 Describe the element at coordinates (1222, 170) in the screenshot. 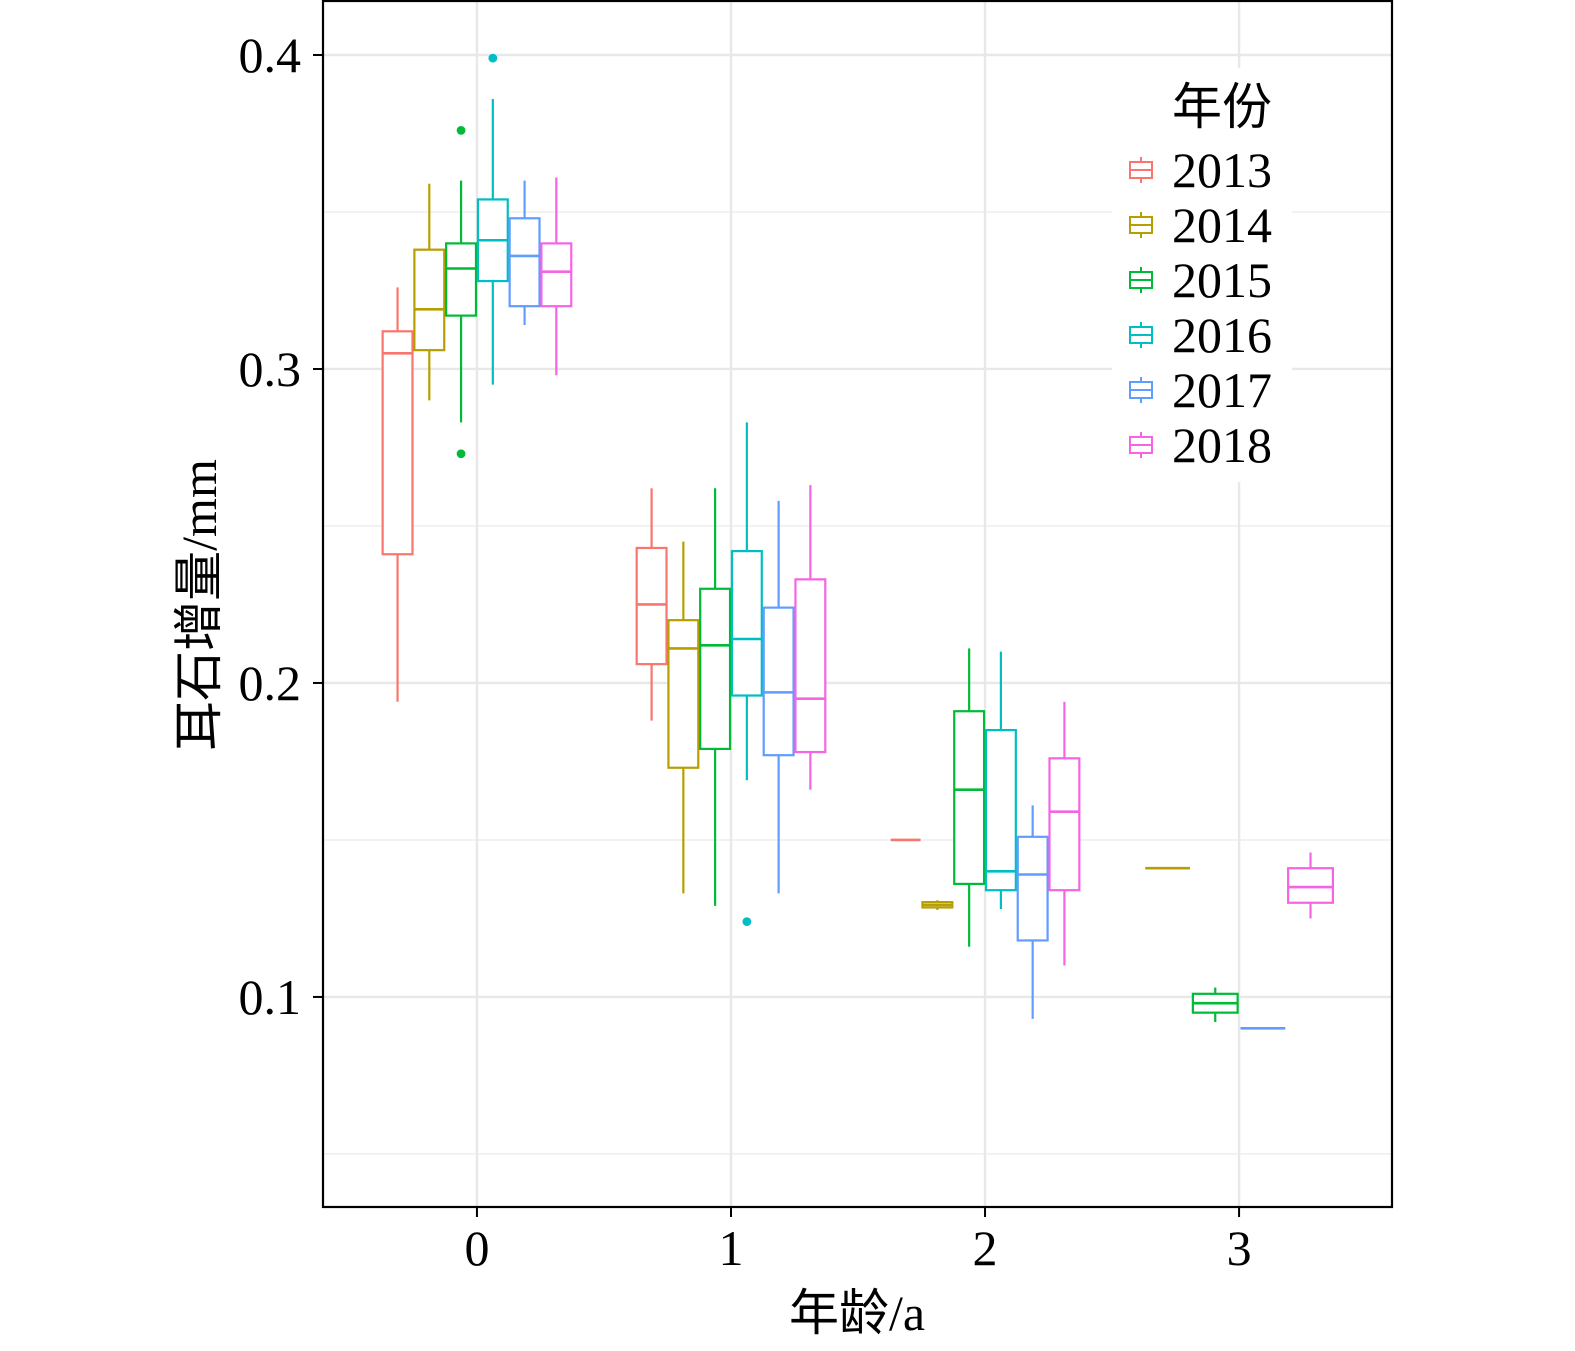

I see `legend-label: 2013` at that location.